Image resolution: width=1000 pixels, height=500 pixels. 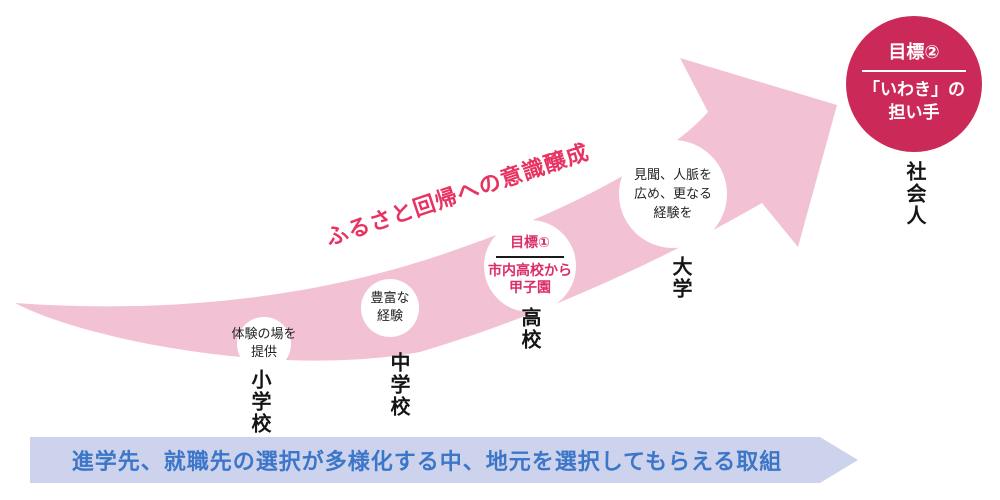 What do you see at coordinates (530, 243) in the screenshot?
I see `goal1-badge: 目標①` at bounding box center [530, 243].